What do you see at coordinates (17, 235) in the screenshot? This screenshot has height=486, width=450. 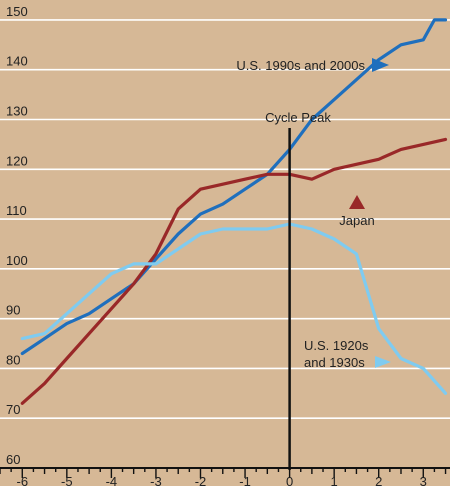 I see `y-tick-labels: 60 70 80 90 100 110 120 130 140 150` at bounding box center [17, 235].